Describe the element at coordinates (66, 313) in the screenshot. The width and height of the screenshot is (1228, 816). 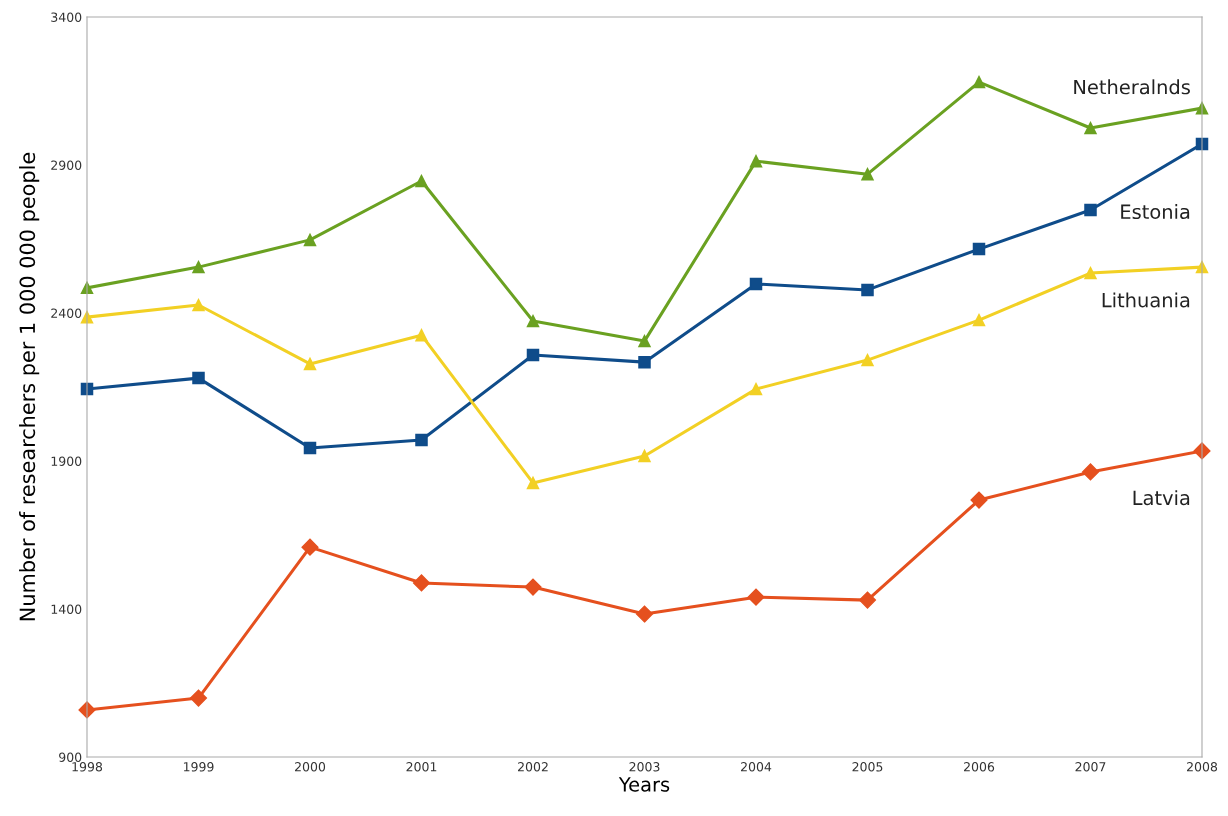
I see `y-tick-label: 2400` at that location.